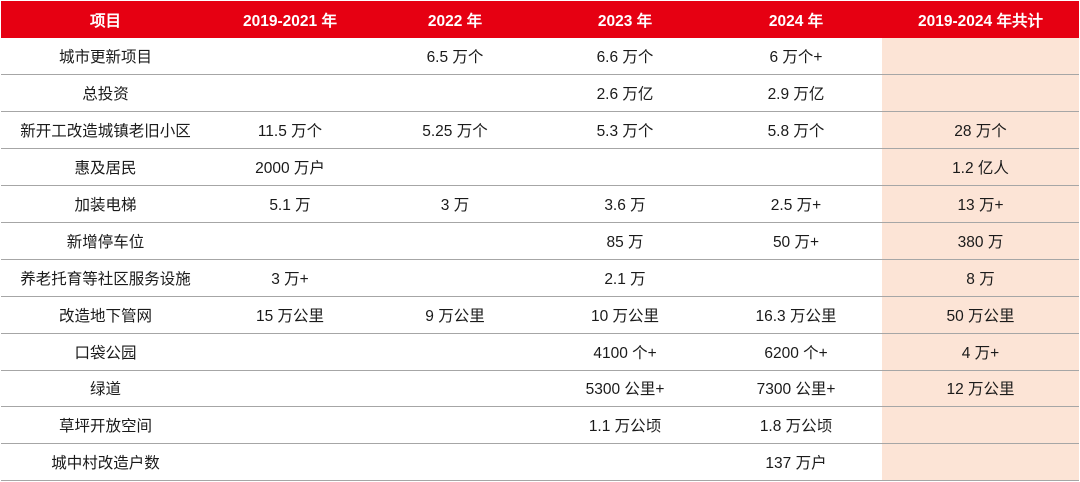 This screenshot has width=1080, height=482. I want to click on cell-item-name: 总投资, so click(105, 93).